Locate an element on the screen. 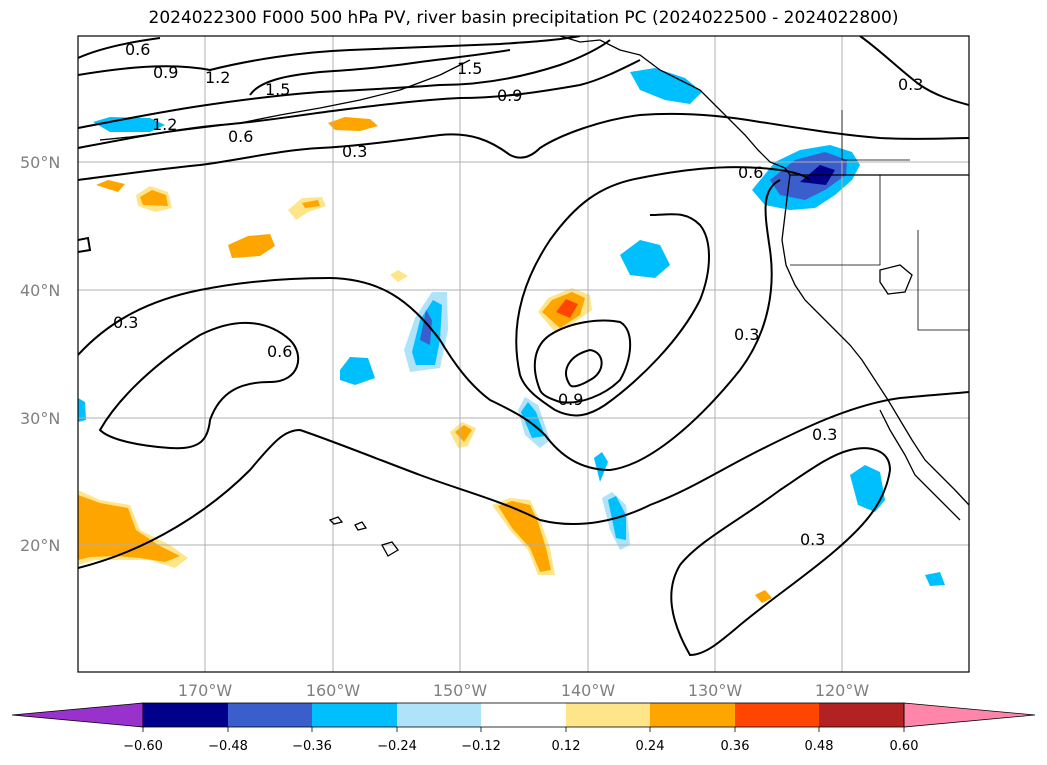  lon-labels: 170°W 160°W 150°W 140°W 130°W 120°W is located at coordinates (524, 690).